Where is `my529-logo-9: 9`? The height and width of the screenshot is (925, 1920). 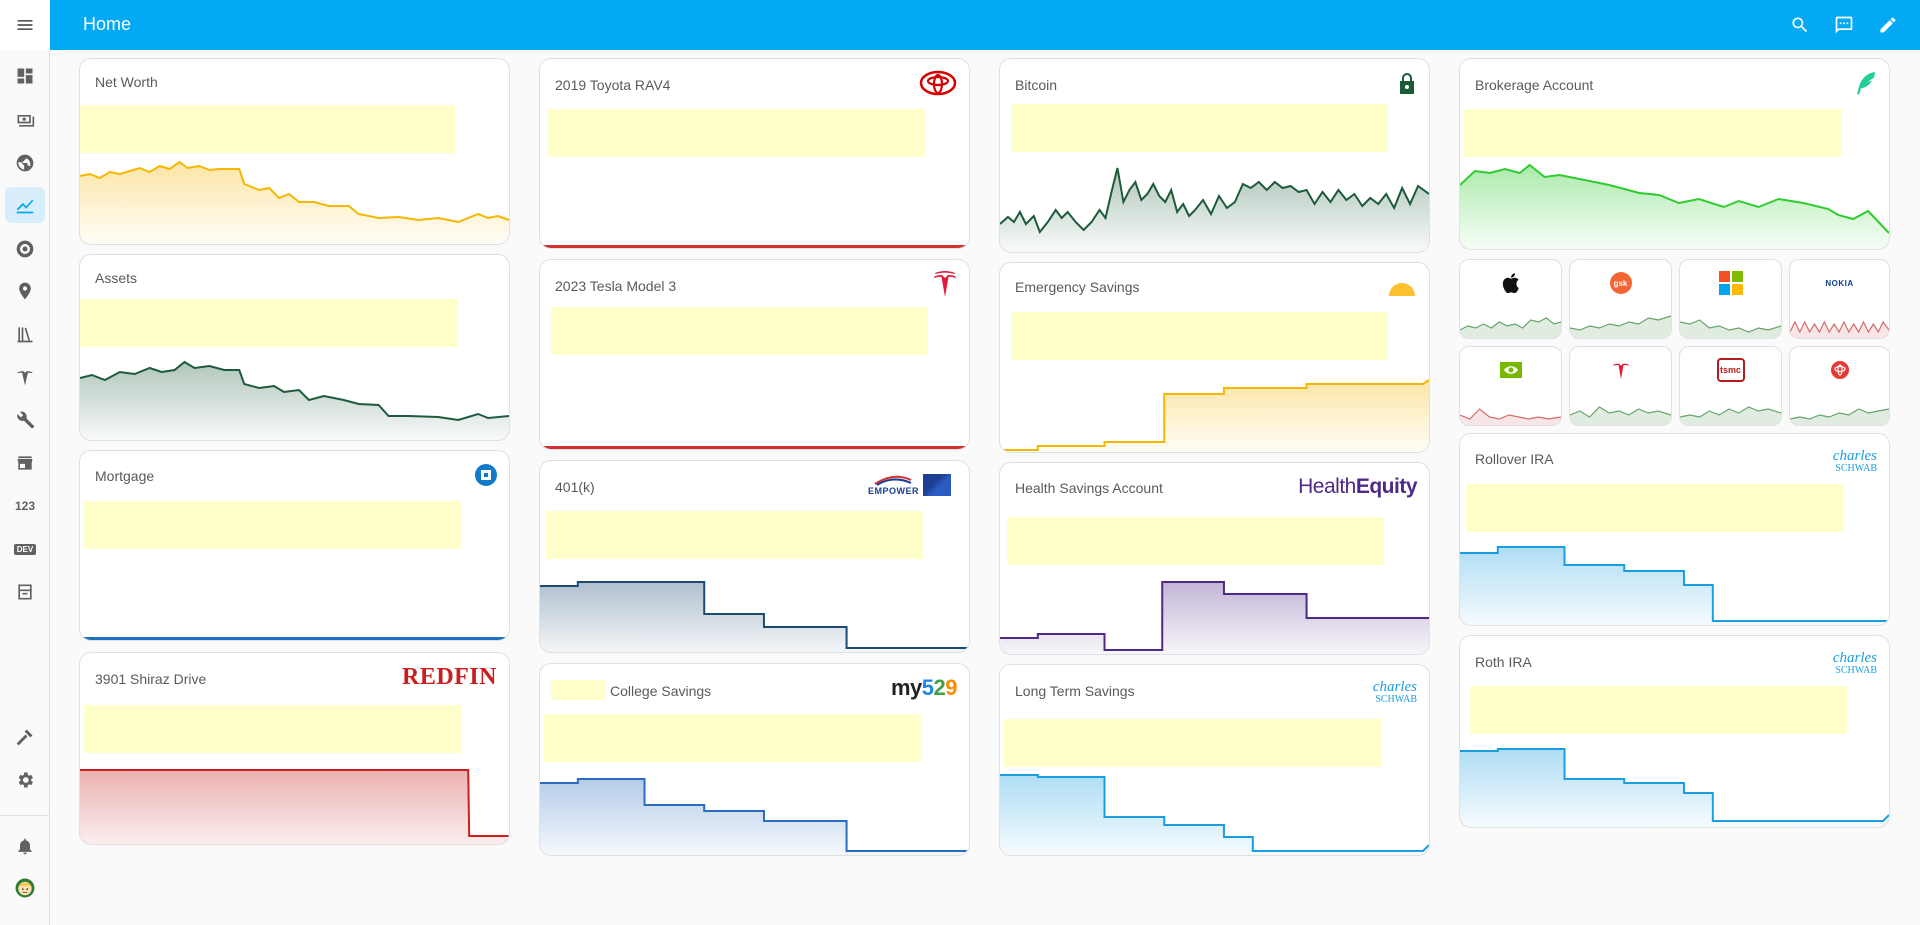 my529-logo-9: 9 is located at coordinates (951, 687).